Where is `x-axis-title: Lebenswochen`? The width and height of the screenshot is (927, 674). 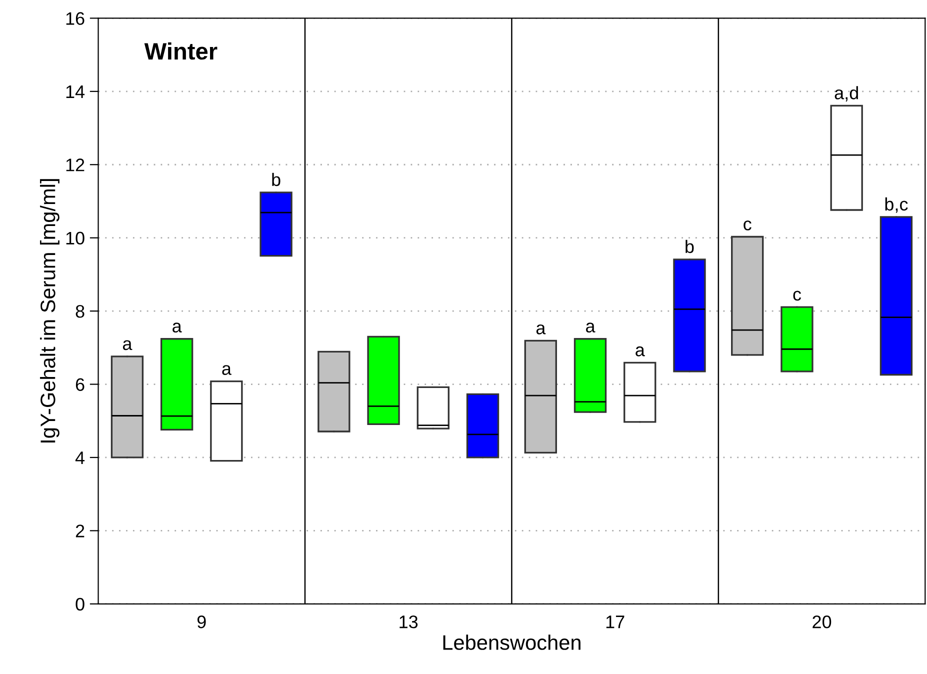
x-axis-title: Lebenswochen is located at coordinates (511, 642).